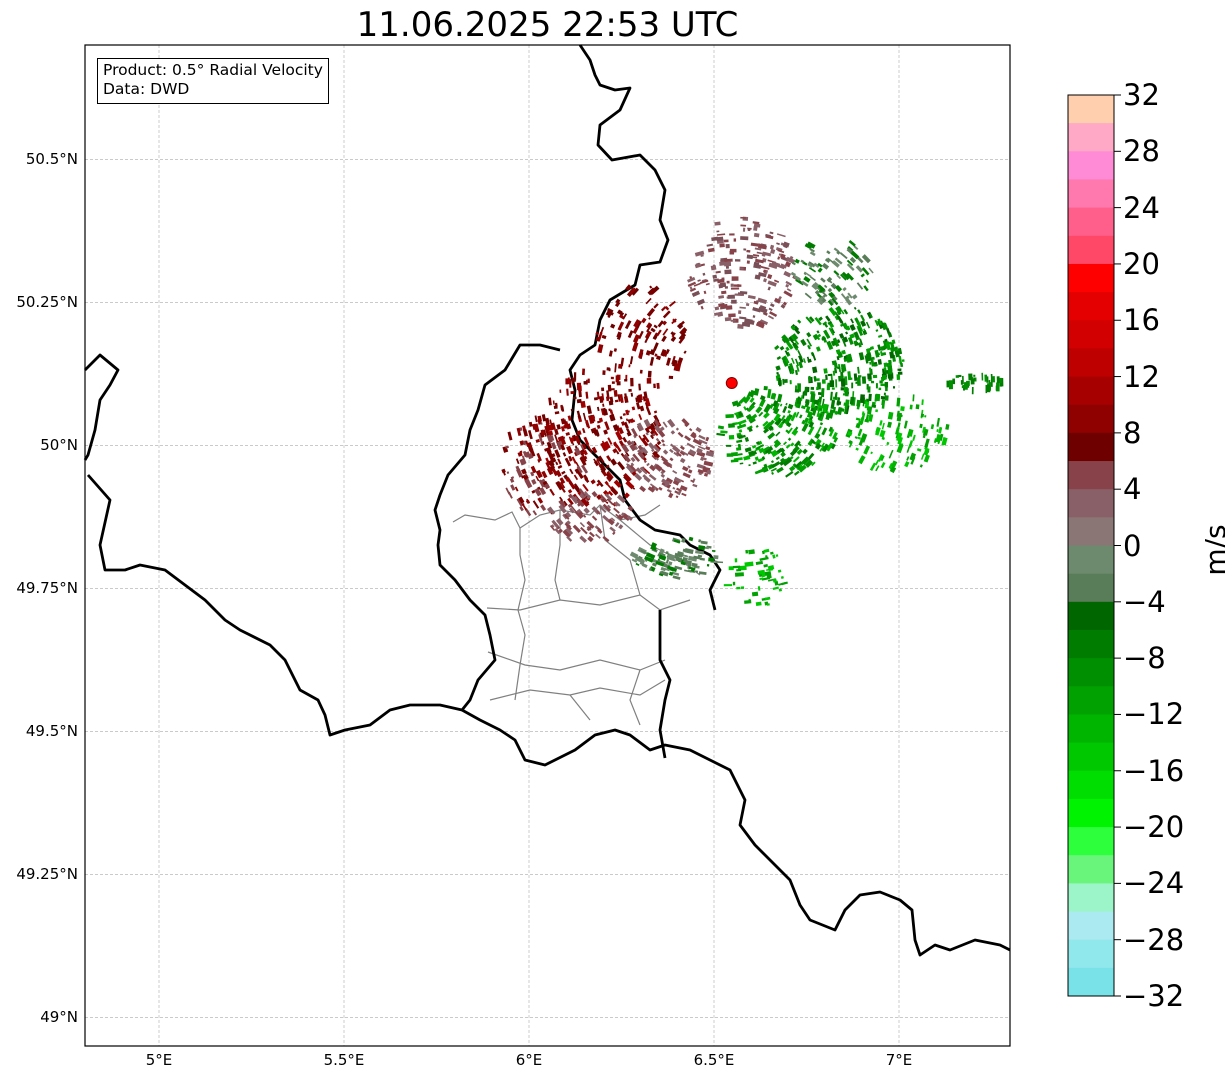 The image size is (1225, 1081). Describe the element at coordinates (47, 588) in the screenshot. I see `lat-tick-label: 49.75°N` at that location.